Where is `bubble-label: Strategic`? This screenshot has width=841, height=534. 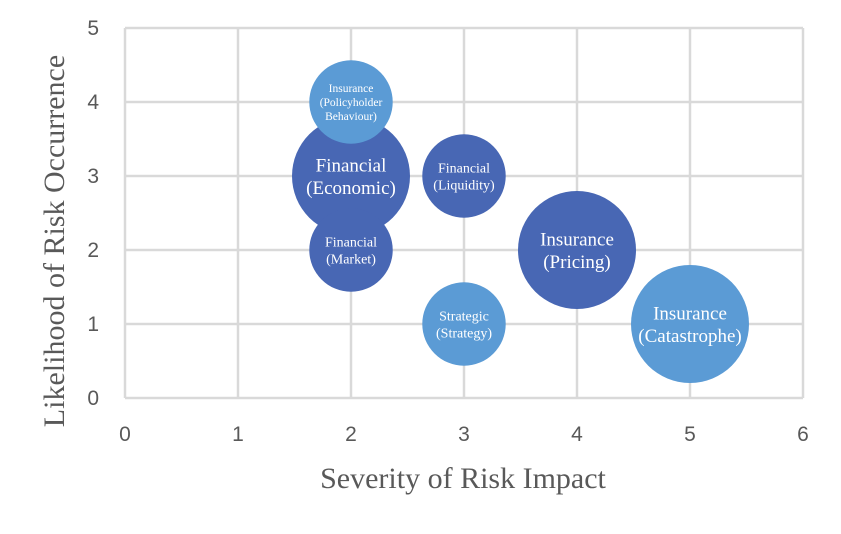 bubble-label: Strategic is located at coordinates (464, 317).